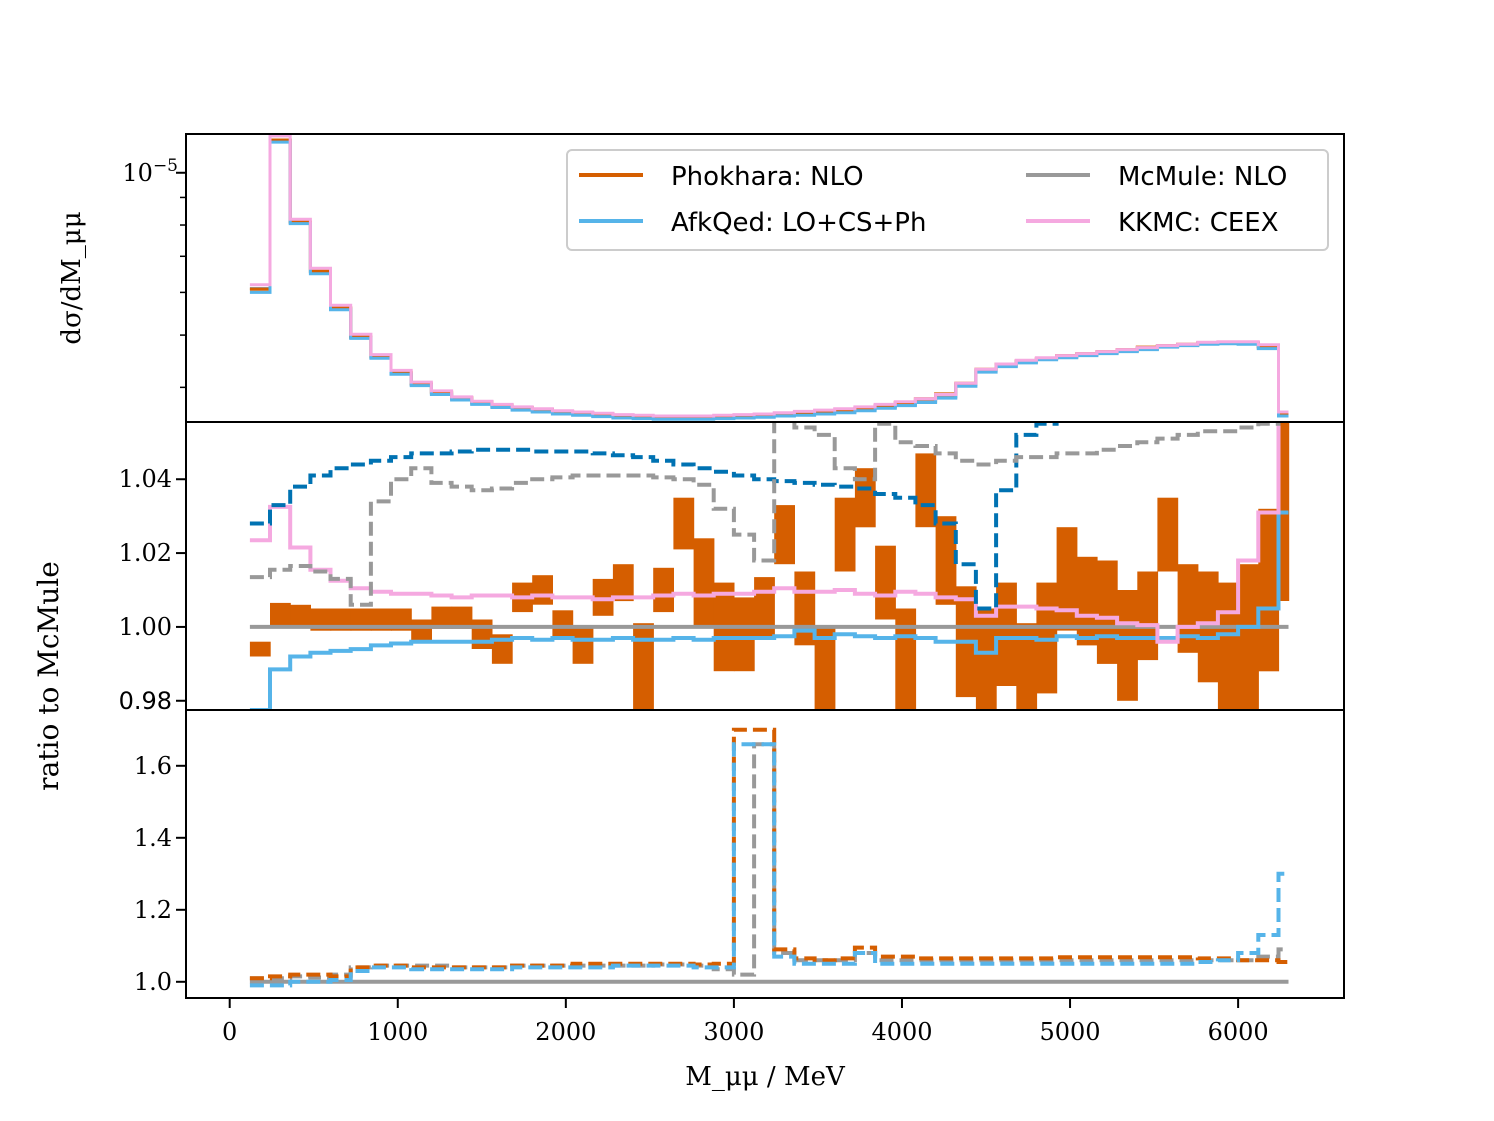 This screenshot has width=1494, height=1121. I want to click on x-tick-label-0: 0, so click(229, 1032).